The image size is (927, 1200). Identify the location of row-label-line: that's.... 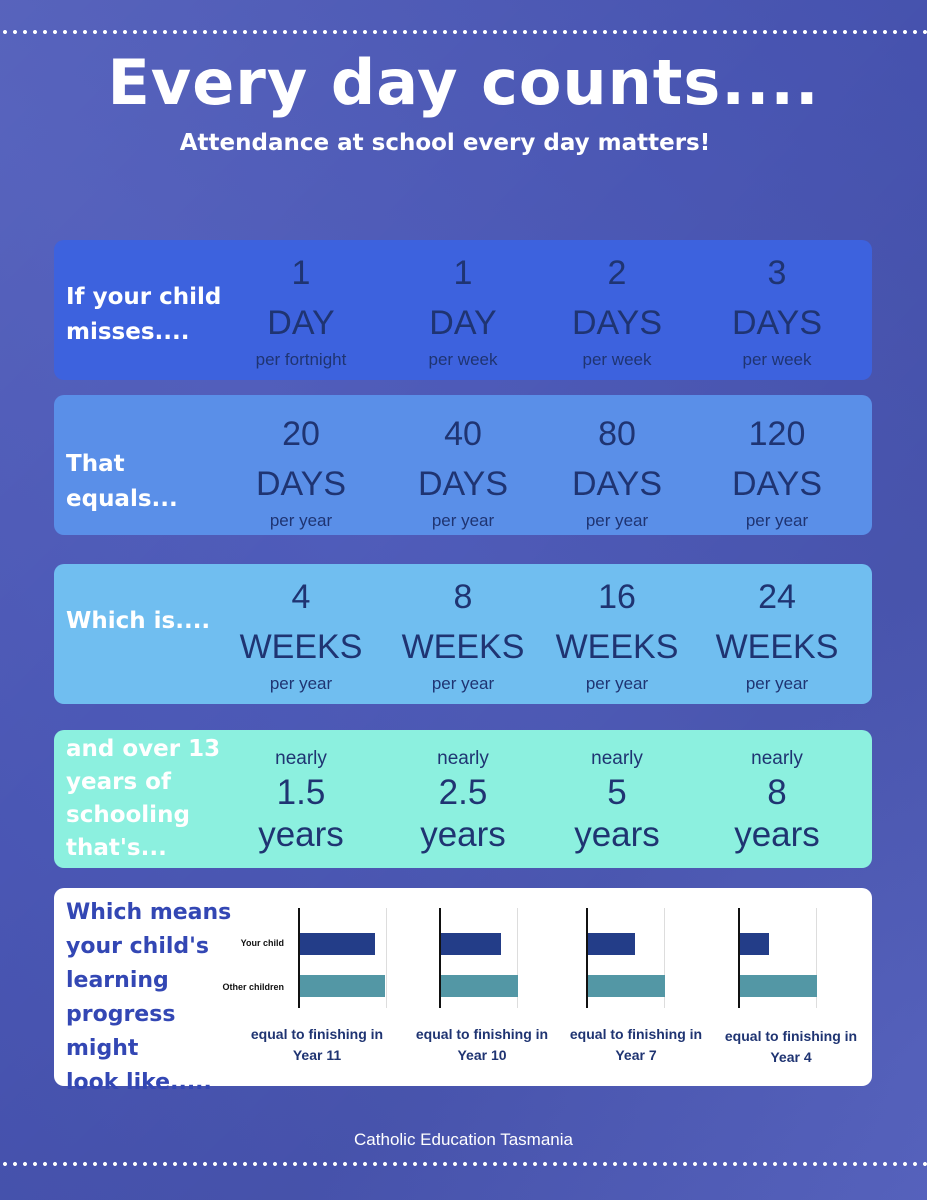
(116, 848).